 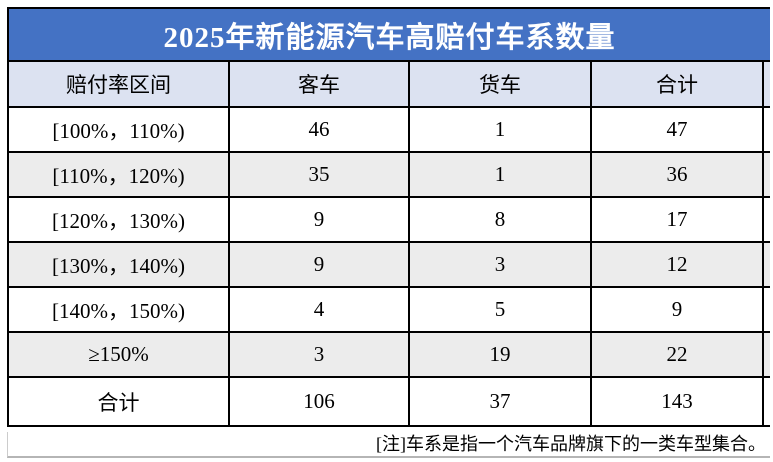 What do you see at coordinates (501, 218) in the screenshot?
I see `value-cell: 8` at bounding box center [501, 218].